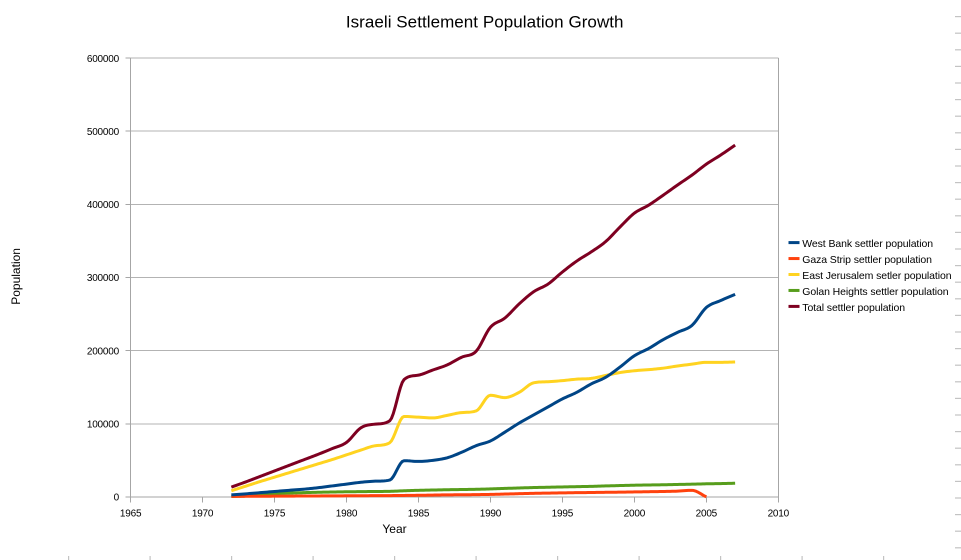 This screenshot has height=560, width=961. What do you see at coordinates (203, 513) in the screenshot?
I see `svg-text: 1970` at bounding box center [203, 513].